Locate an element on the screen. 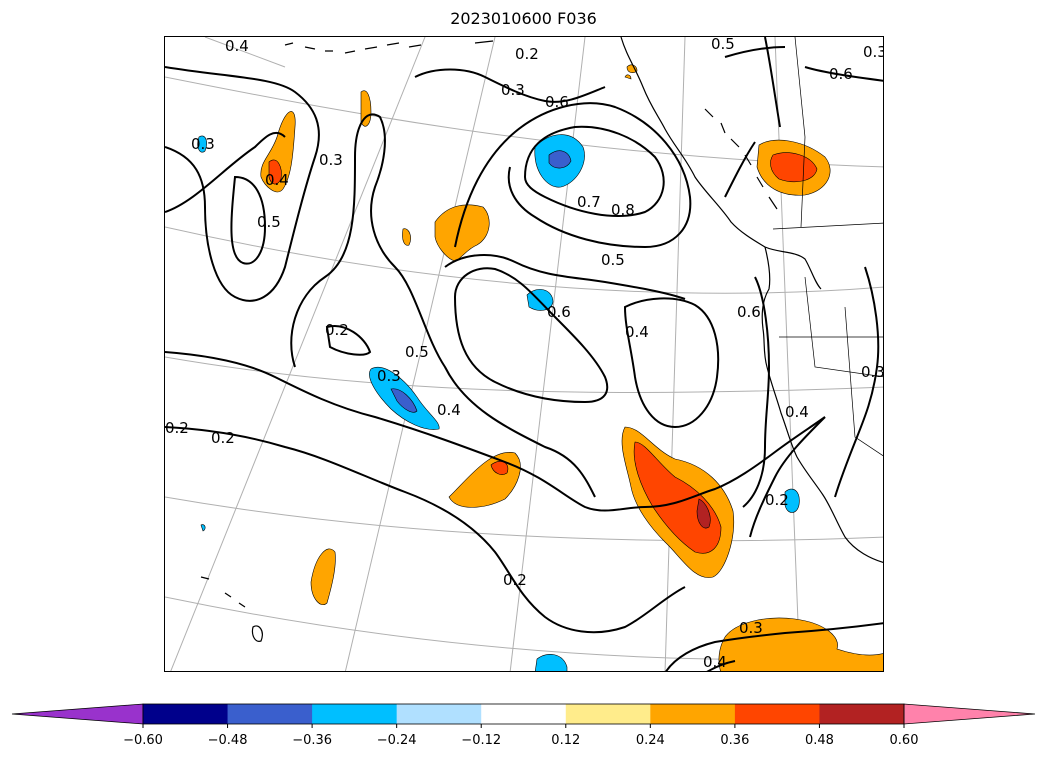  colorbar-outline is located at coordinates (523, 714).